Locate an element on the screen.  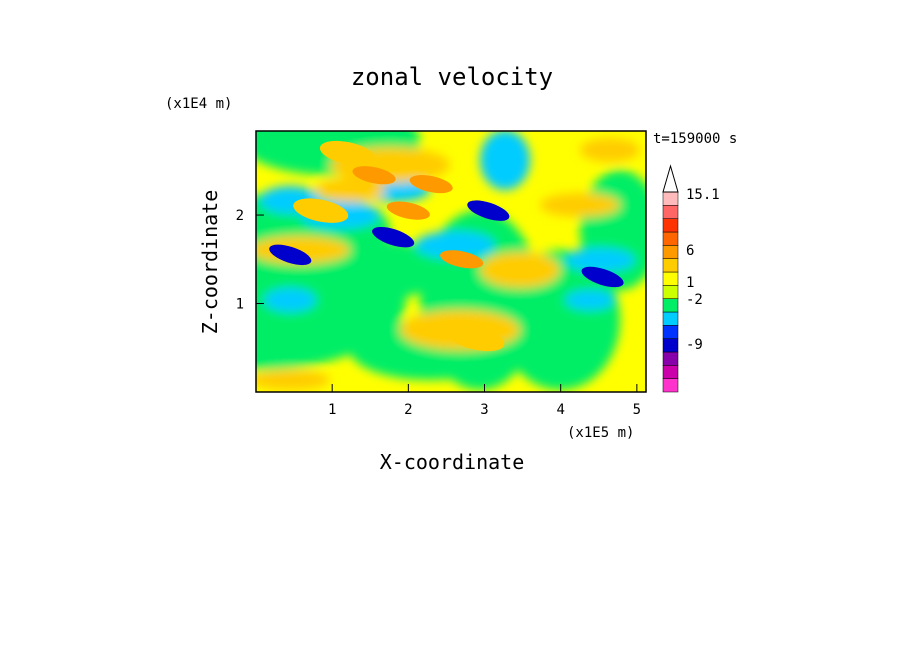
colorbar-overflow-arrow is located at coordinates (670, 178).